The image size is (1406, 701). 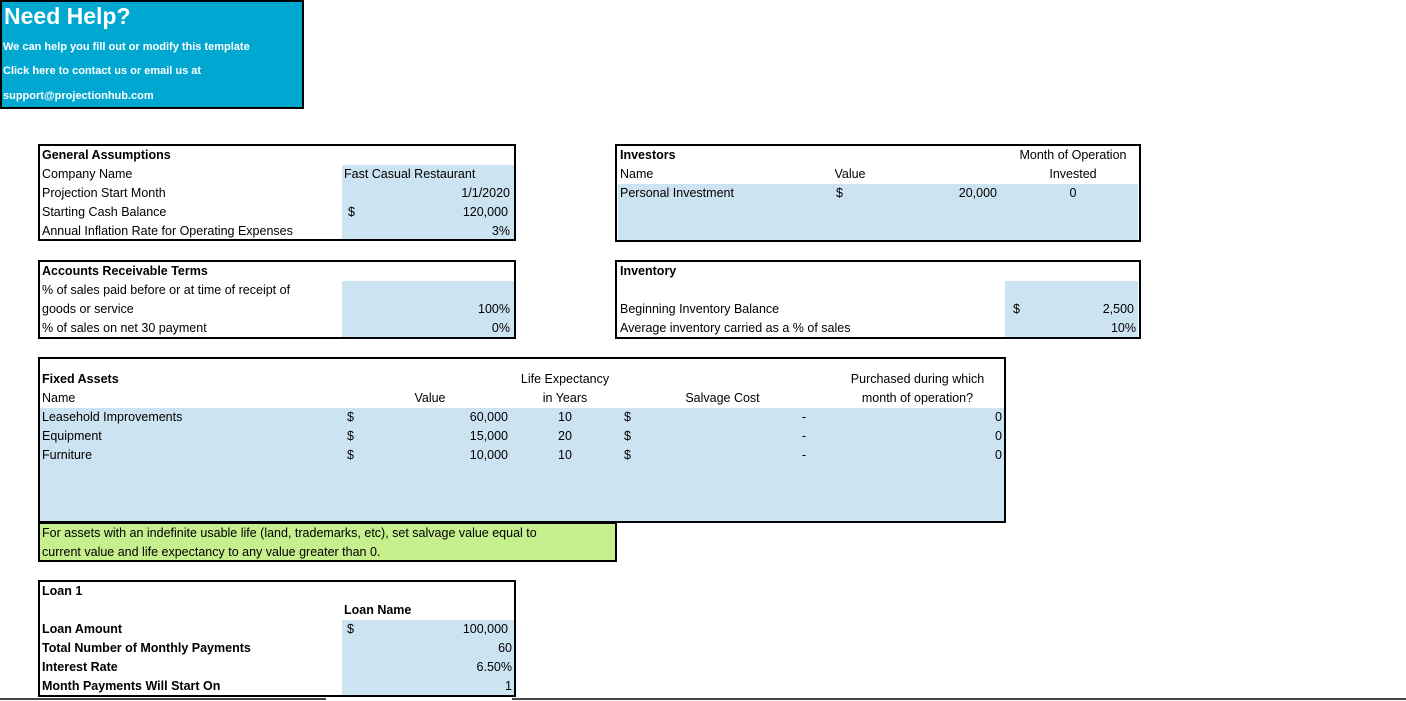 I want to click on fa-row-name: Furniture, so click(x=67, y=455).